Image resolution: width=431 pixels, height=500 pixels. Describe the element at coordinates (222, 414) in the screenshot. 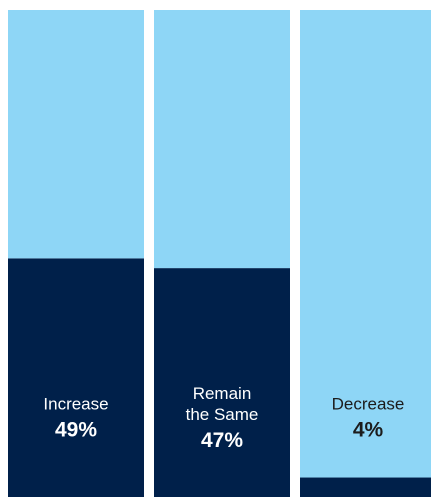

I see `category-label-1-1: the Same` at that location.